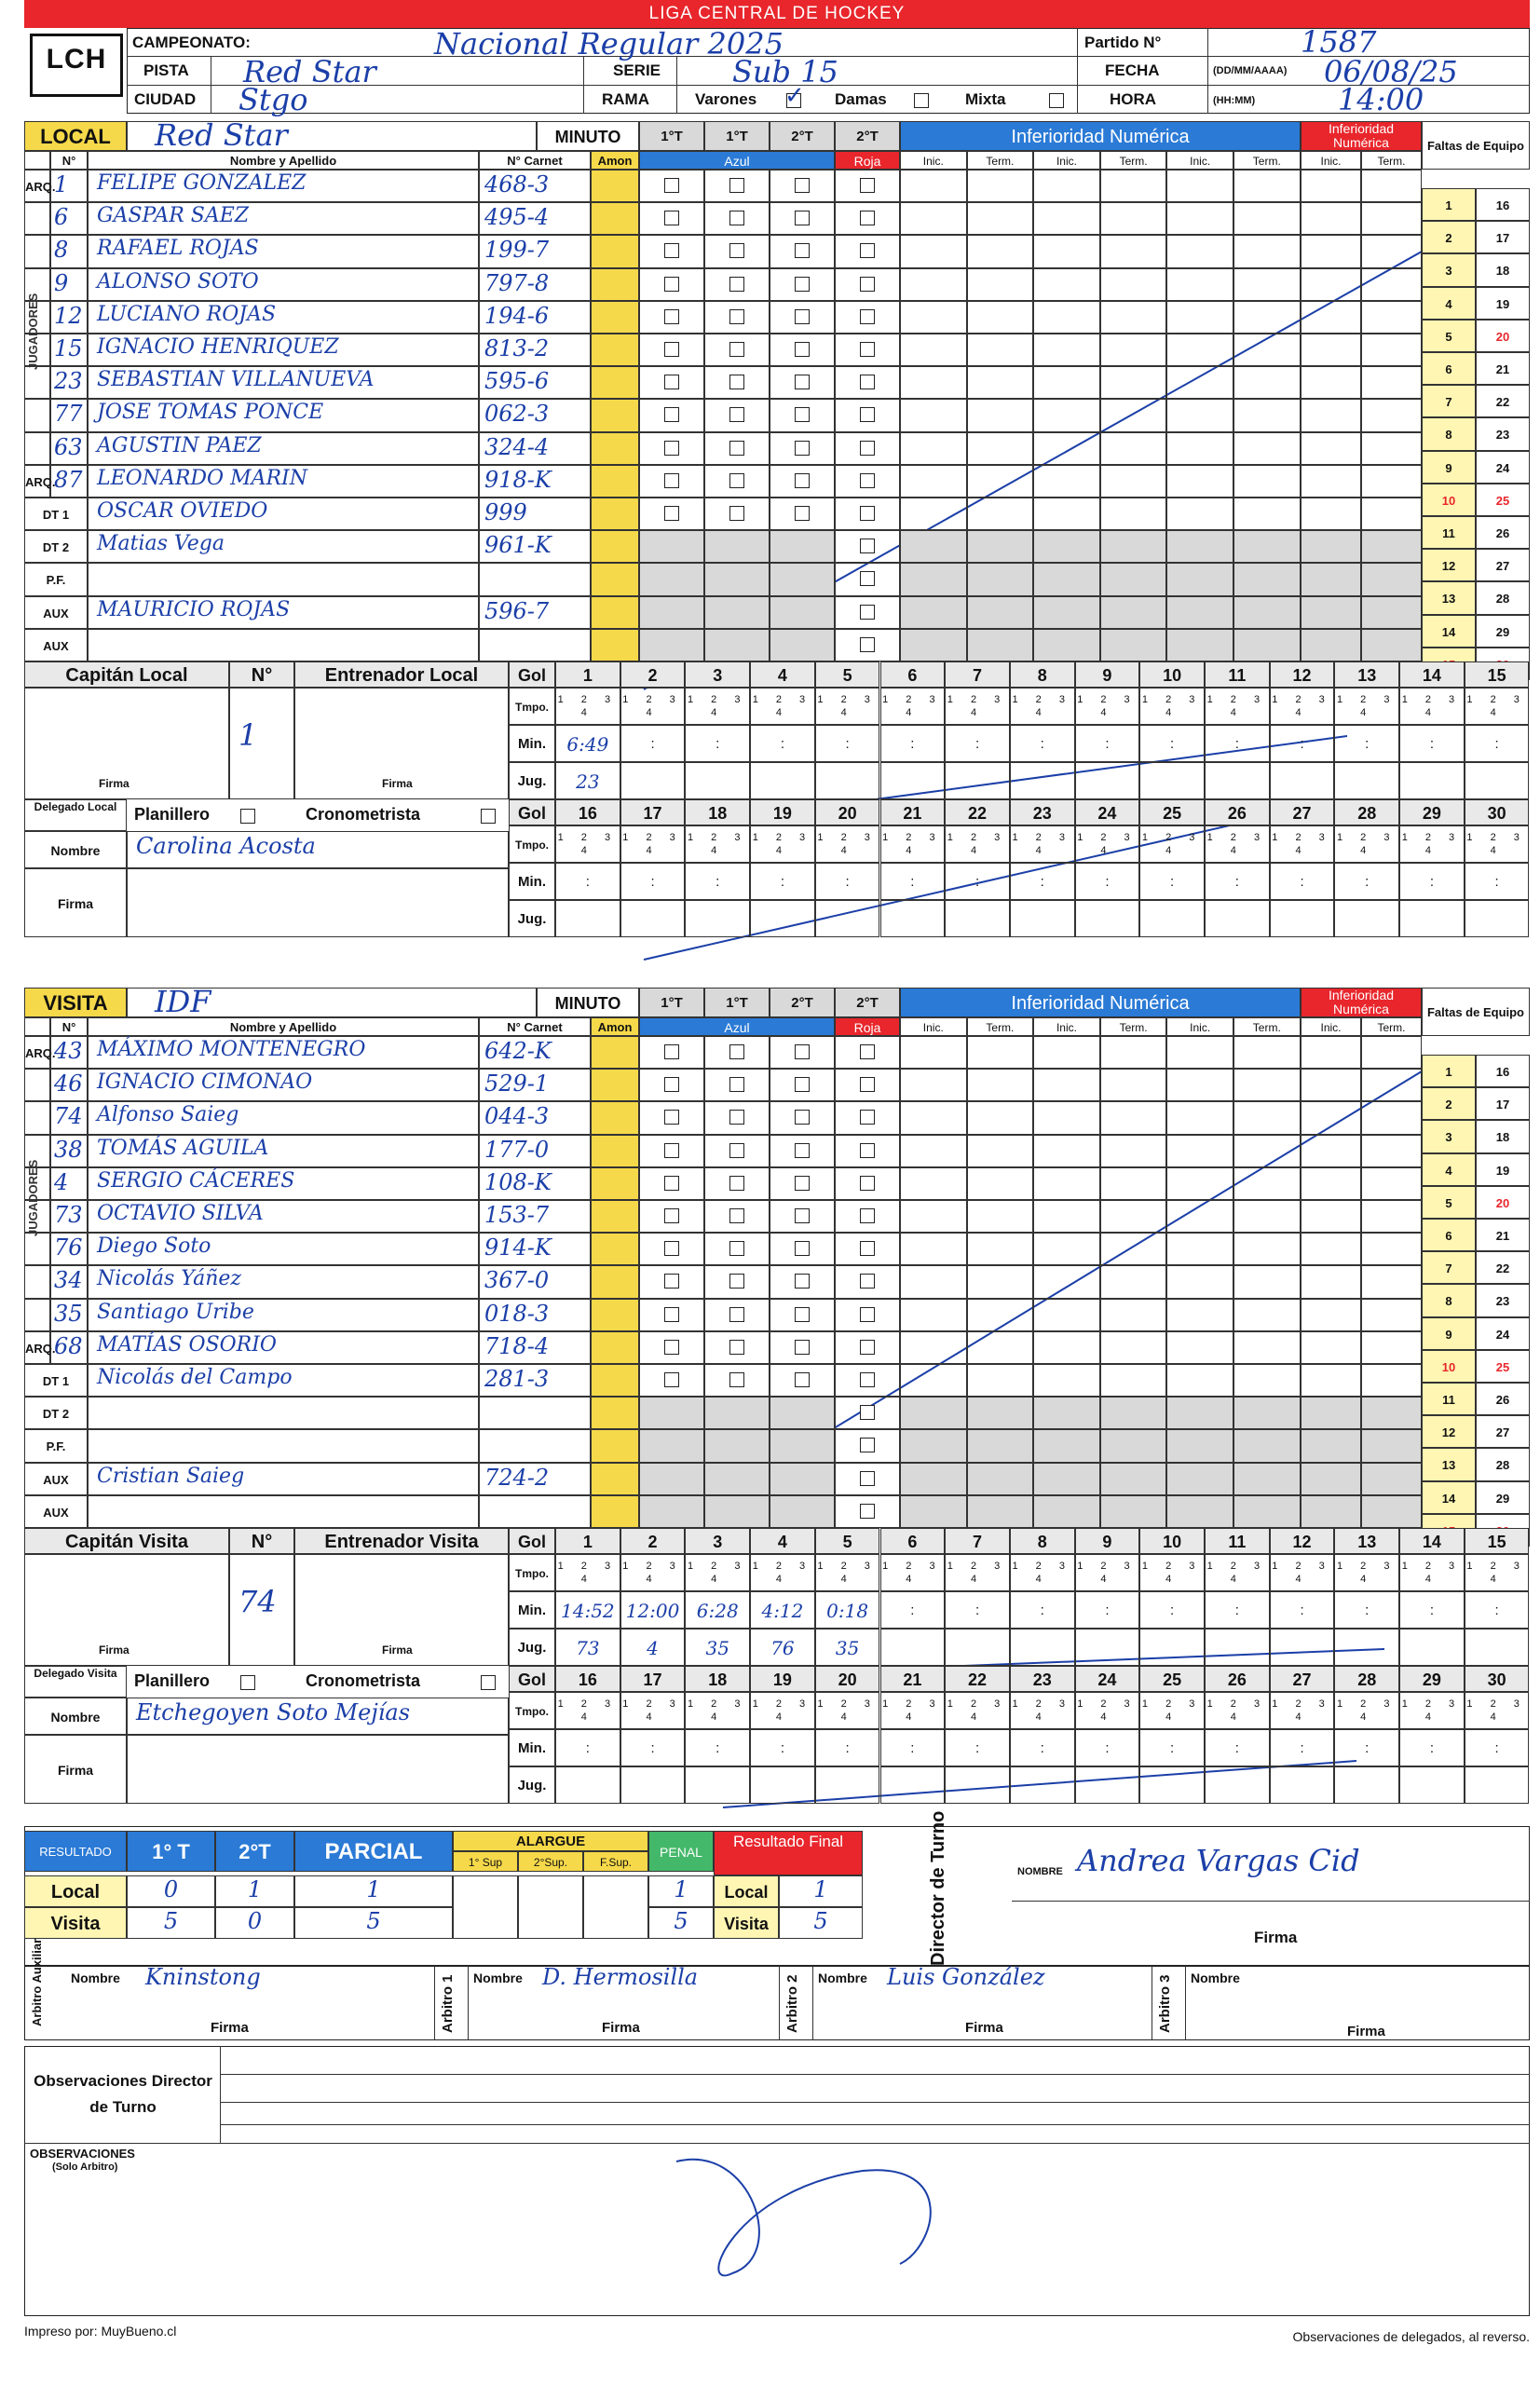 This screenshot has width=1540, height=2400. What do you see at coordinates (782, 1610) in the screenshot?
I see `visita-goals1-min-cell: 4:12` at bounding box center [782, 1610].